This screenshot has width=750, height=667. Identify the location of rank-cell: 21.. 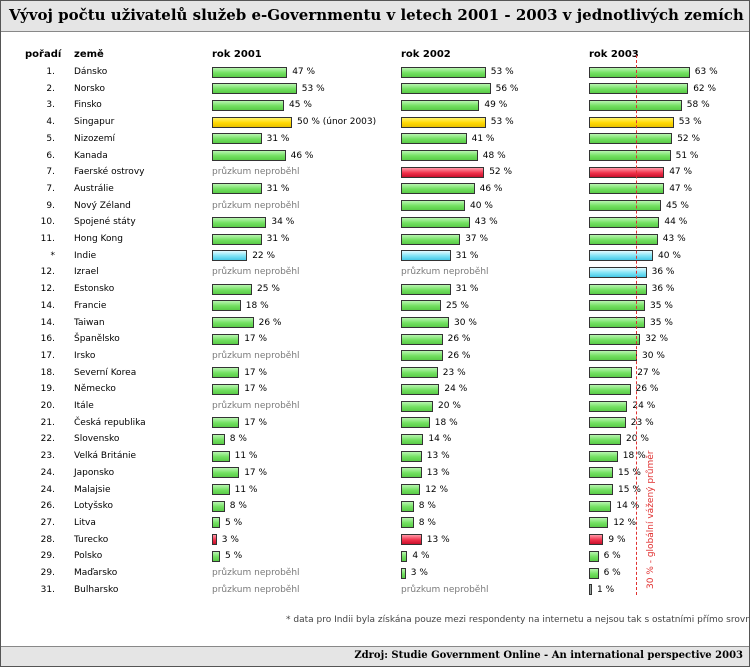
(47, 422).